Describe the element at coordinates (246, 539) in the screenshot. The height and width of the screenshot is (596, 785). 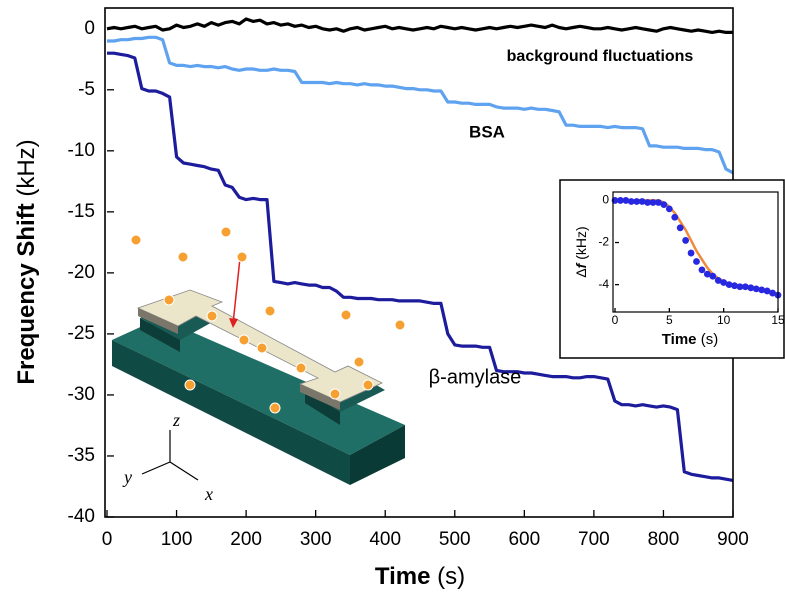
I see `x-tick-label: 200` at that location.